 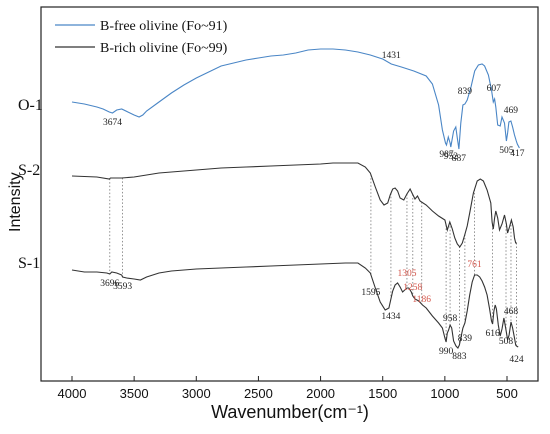 I want to click on peak-label: 3674, so click(x=112, y=123).